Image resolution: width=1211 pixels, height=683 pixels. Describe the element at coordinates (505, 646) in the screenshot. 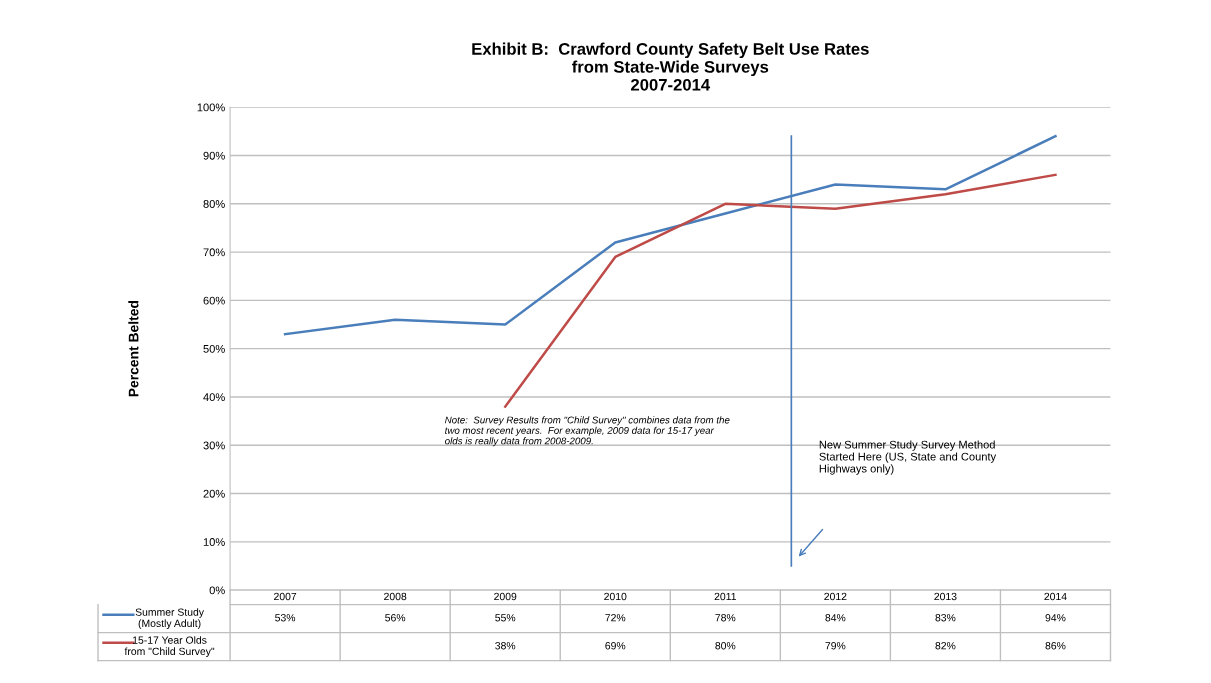

I see `data-label: 38%` at that location.